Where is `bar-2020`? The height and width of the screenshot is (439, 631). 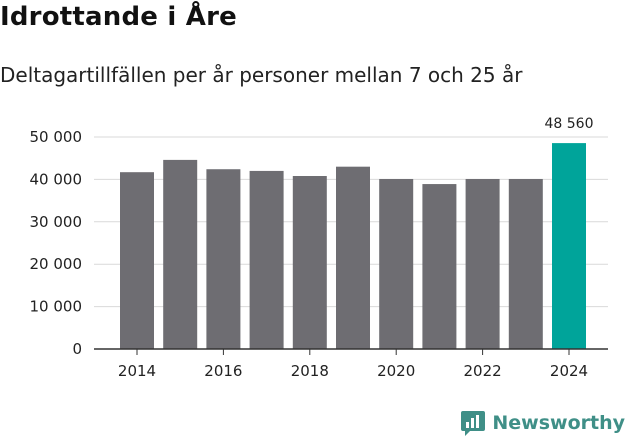
bar-2020 is located at coordinates (396, 263).